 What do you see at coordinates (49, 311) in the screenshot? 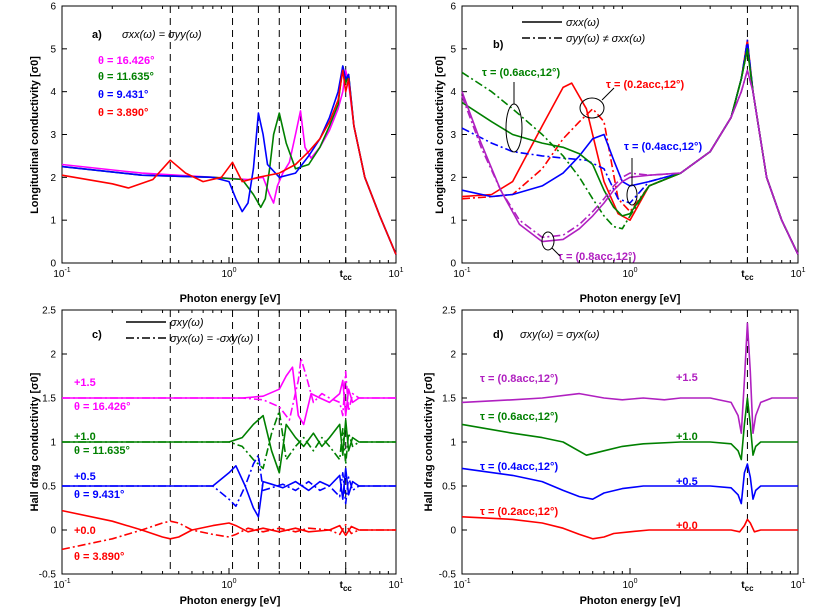
I see `ytick-label-c-6: 2.5` at bounding box center [49, 311].